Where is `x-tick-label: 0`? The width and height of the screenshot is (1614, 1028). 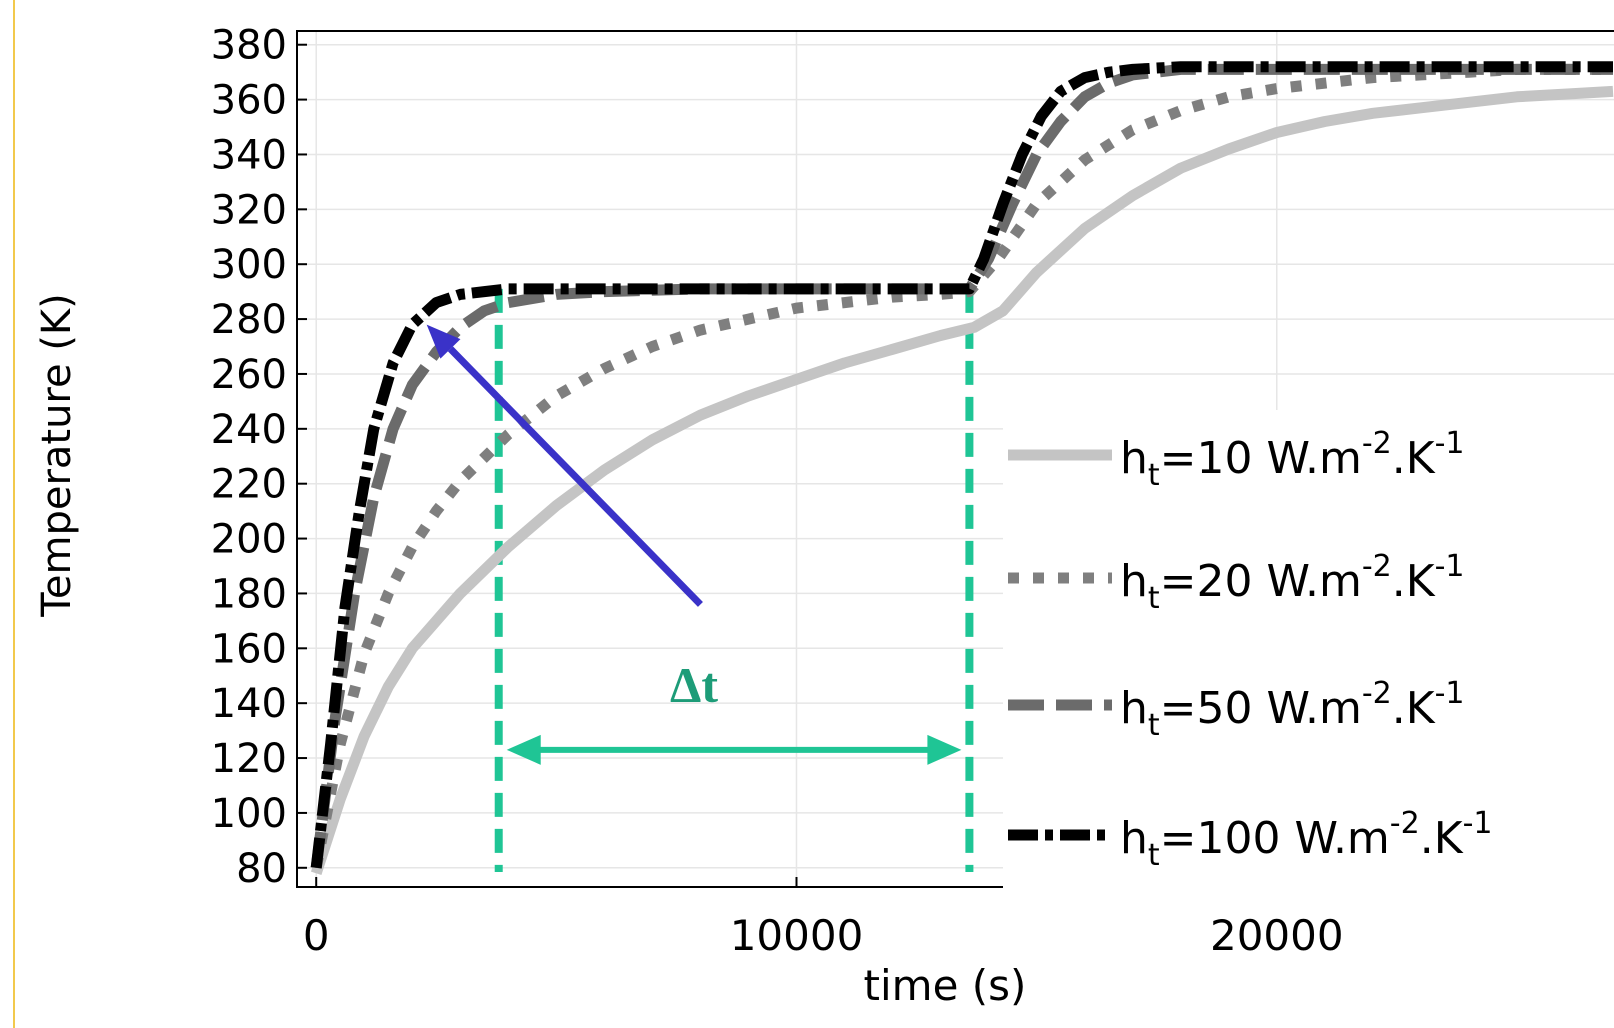 x-tick-label: 0 is located at coordinates (316, 935).